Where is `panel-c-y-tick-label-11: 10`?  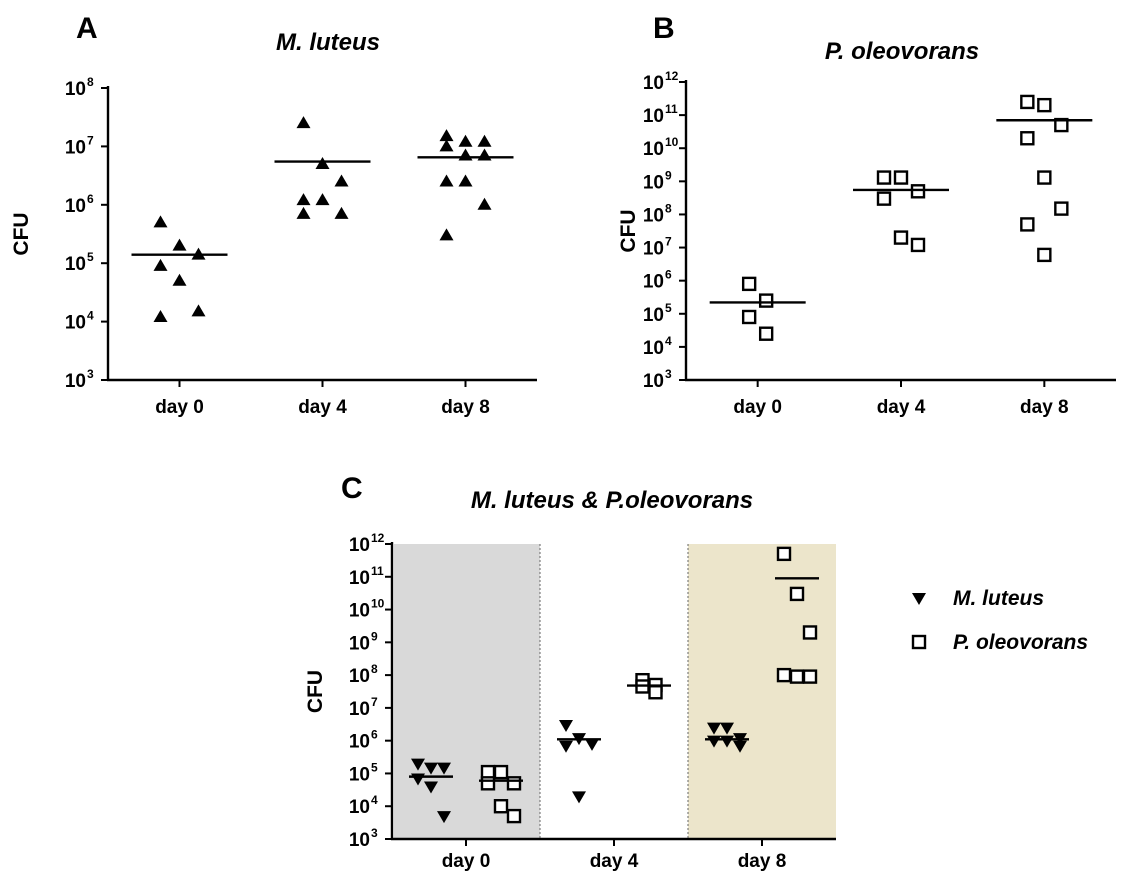 panel-c-y-tick-label-11: 10 is located at coordinates (359, 578).